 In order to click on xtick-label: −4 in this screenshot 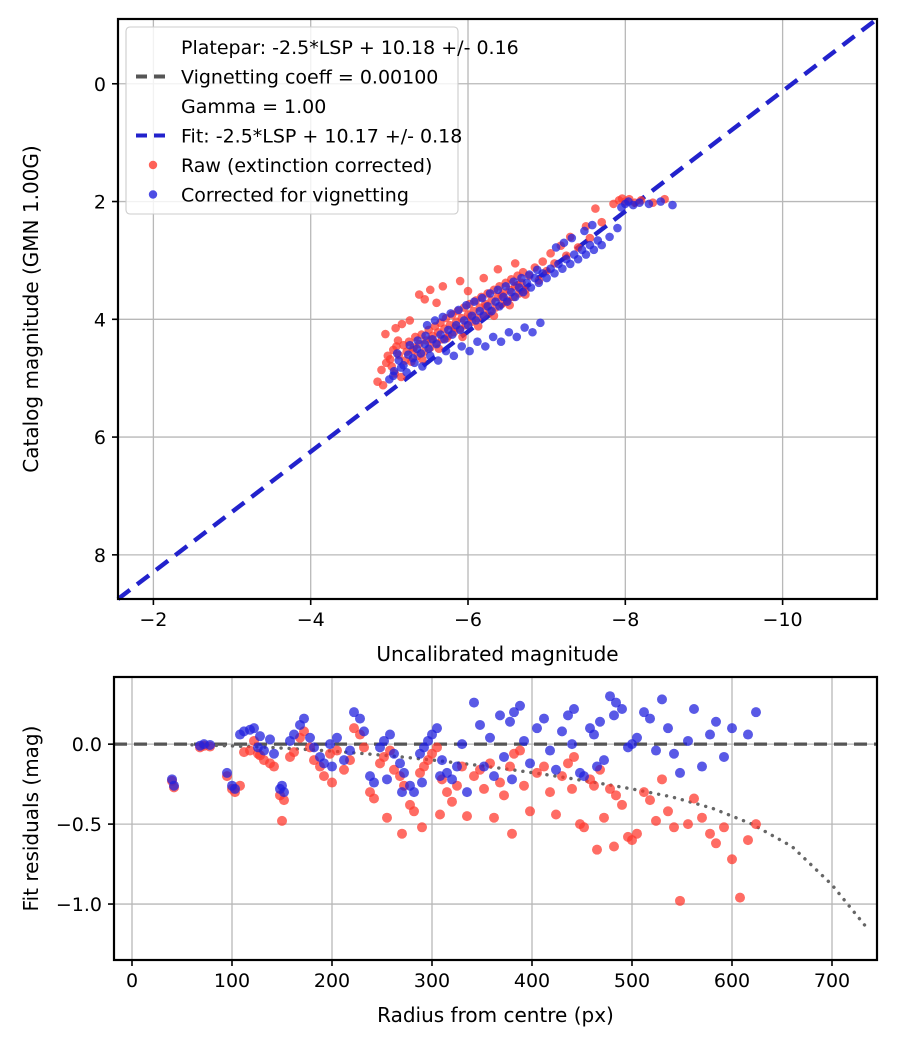, I will do `click(311, 620)`.